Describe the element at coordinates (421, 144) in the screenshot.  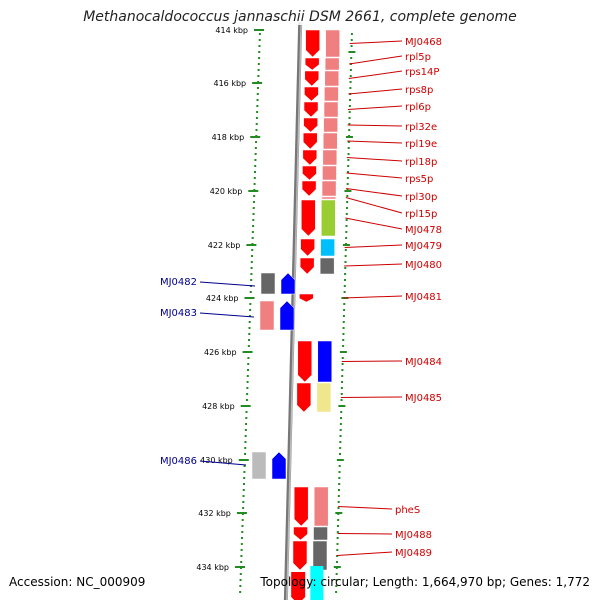
I see `forward-gene-label: rpl19e` at that location.